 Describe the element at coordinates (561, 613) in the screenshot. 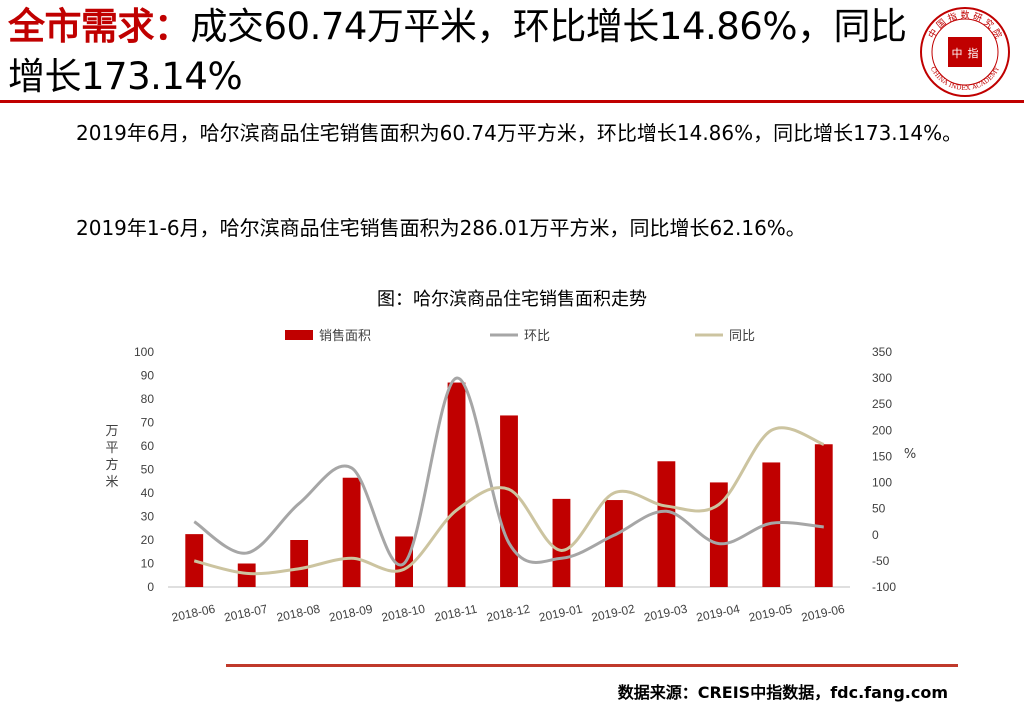

I see `x-tick-label: 2019-01` at that location.